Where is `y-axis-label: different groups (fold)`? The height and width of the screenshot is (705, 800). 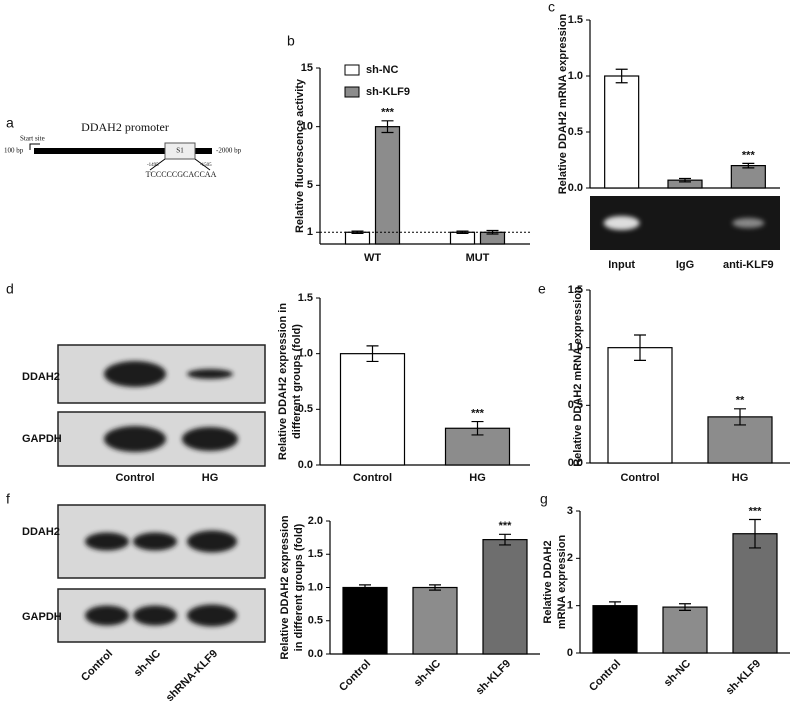
y-axis-label: different groups (fold) is located at coordinates (297, 381).